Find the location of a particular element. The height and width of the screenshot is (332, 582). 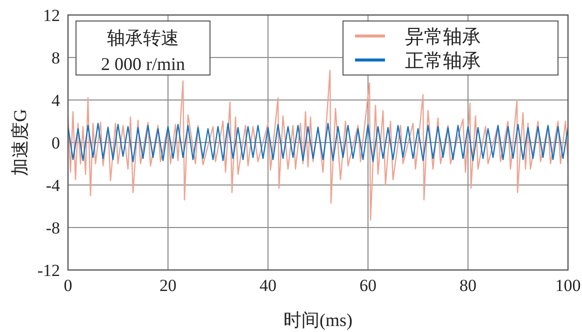

annotation: 轴承转速 is located at coordinates (143, 38).